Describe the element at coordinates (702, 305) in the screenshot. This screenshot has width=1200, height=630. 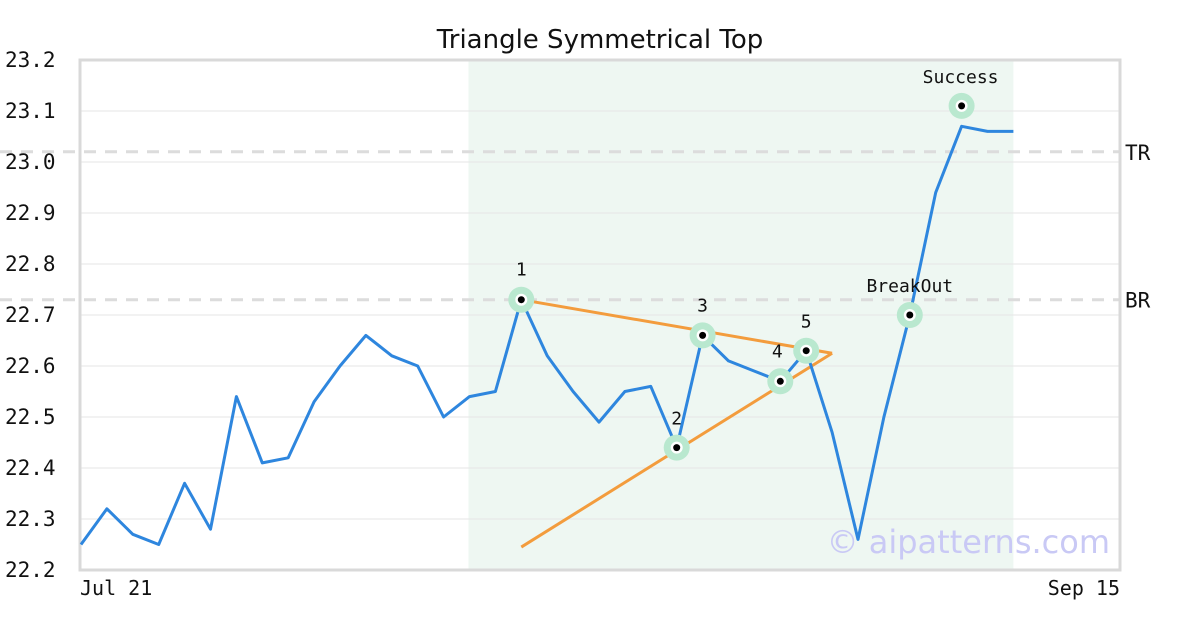
I see `pattern-point-label: 3` at that location.